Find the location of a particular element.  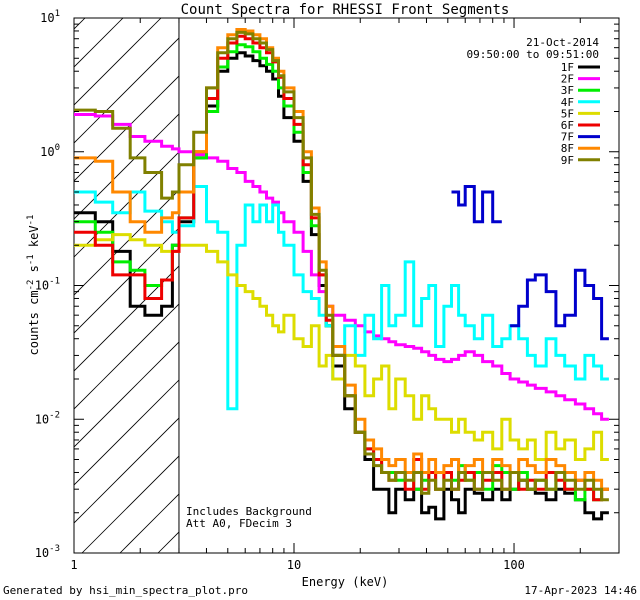

x-axis-label: Energy (keV) is located at coordinates (345, 582).